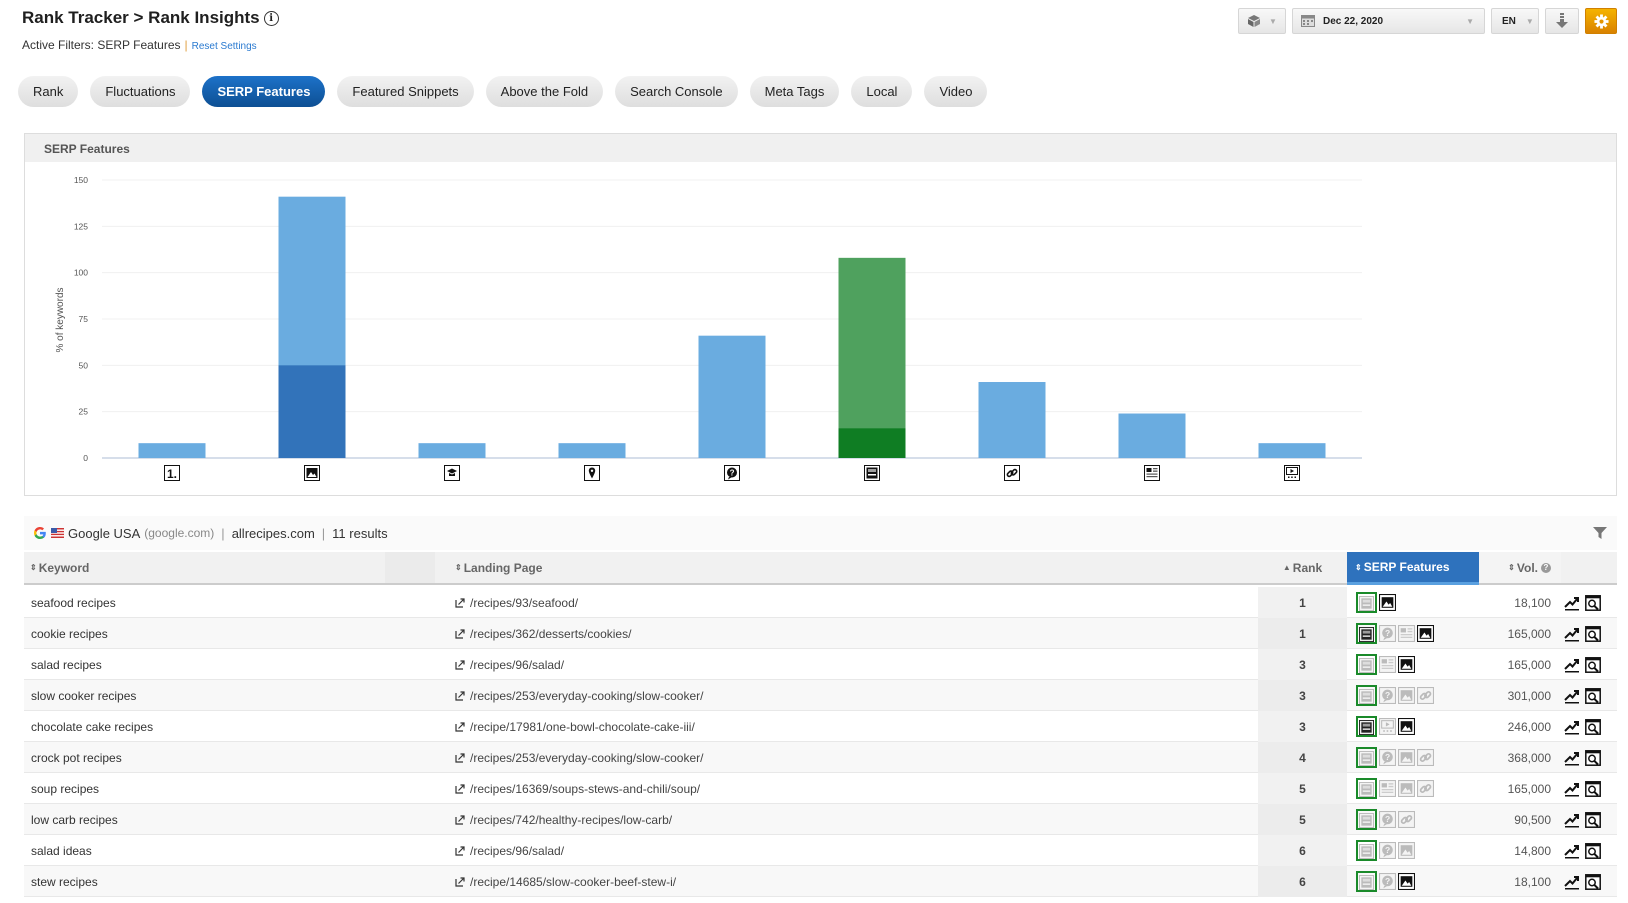 Image resolution: width=1628 pixels, height=903 pixels. Describe the element at coordinates (956, 91) in the screenshot. I see `tab-video: Video` at that location.